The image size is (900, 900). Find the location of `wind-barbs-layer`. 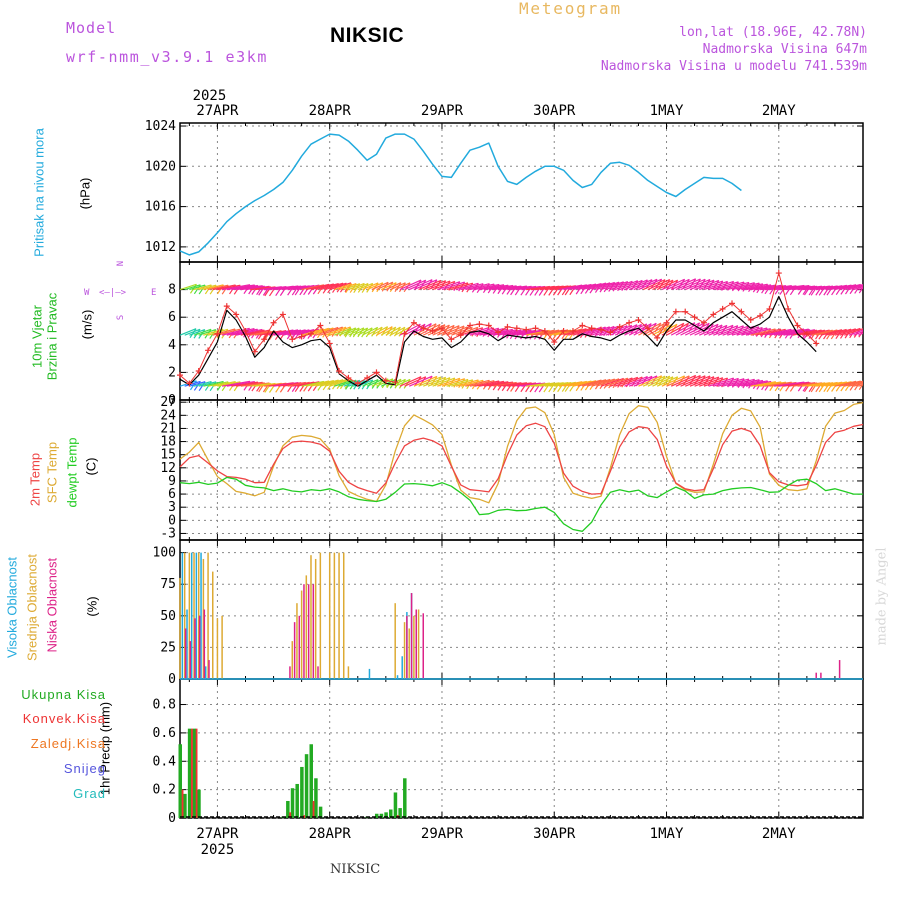

wind-barbs-layer is located at coordinates (532, 335).